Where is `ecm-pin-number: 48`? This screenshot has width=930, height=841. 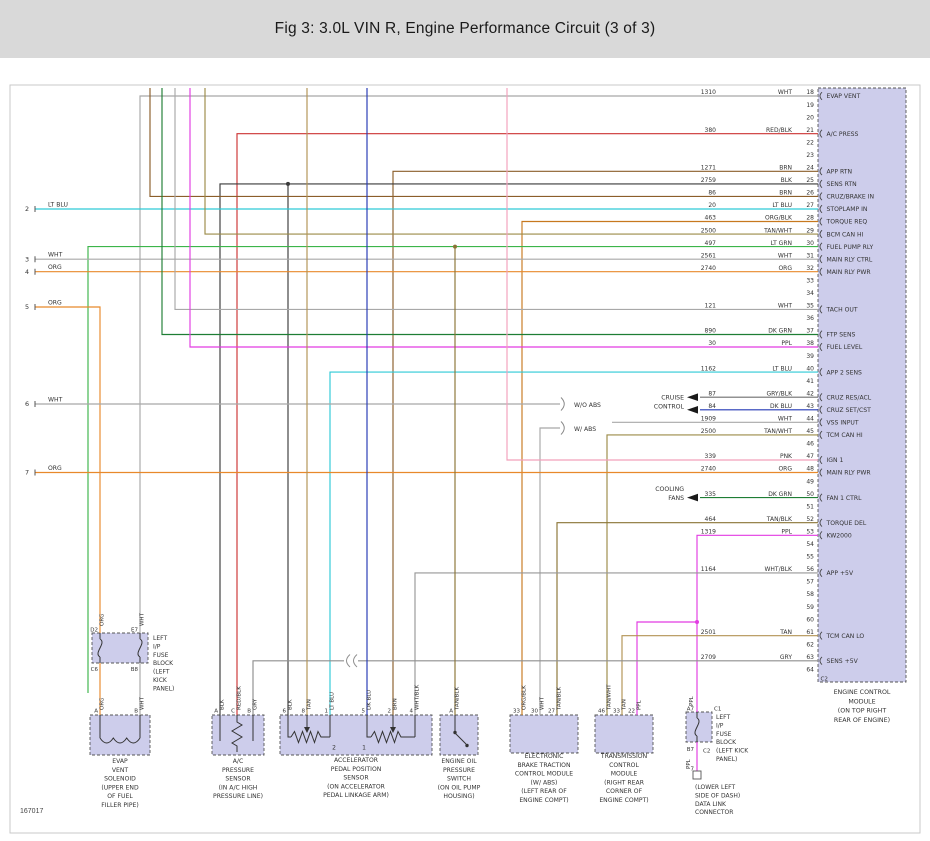
ecm-pin-number: 48 is located at coordinates (810, 469).